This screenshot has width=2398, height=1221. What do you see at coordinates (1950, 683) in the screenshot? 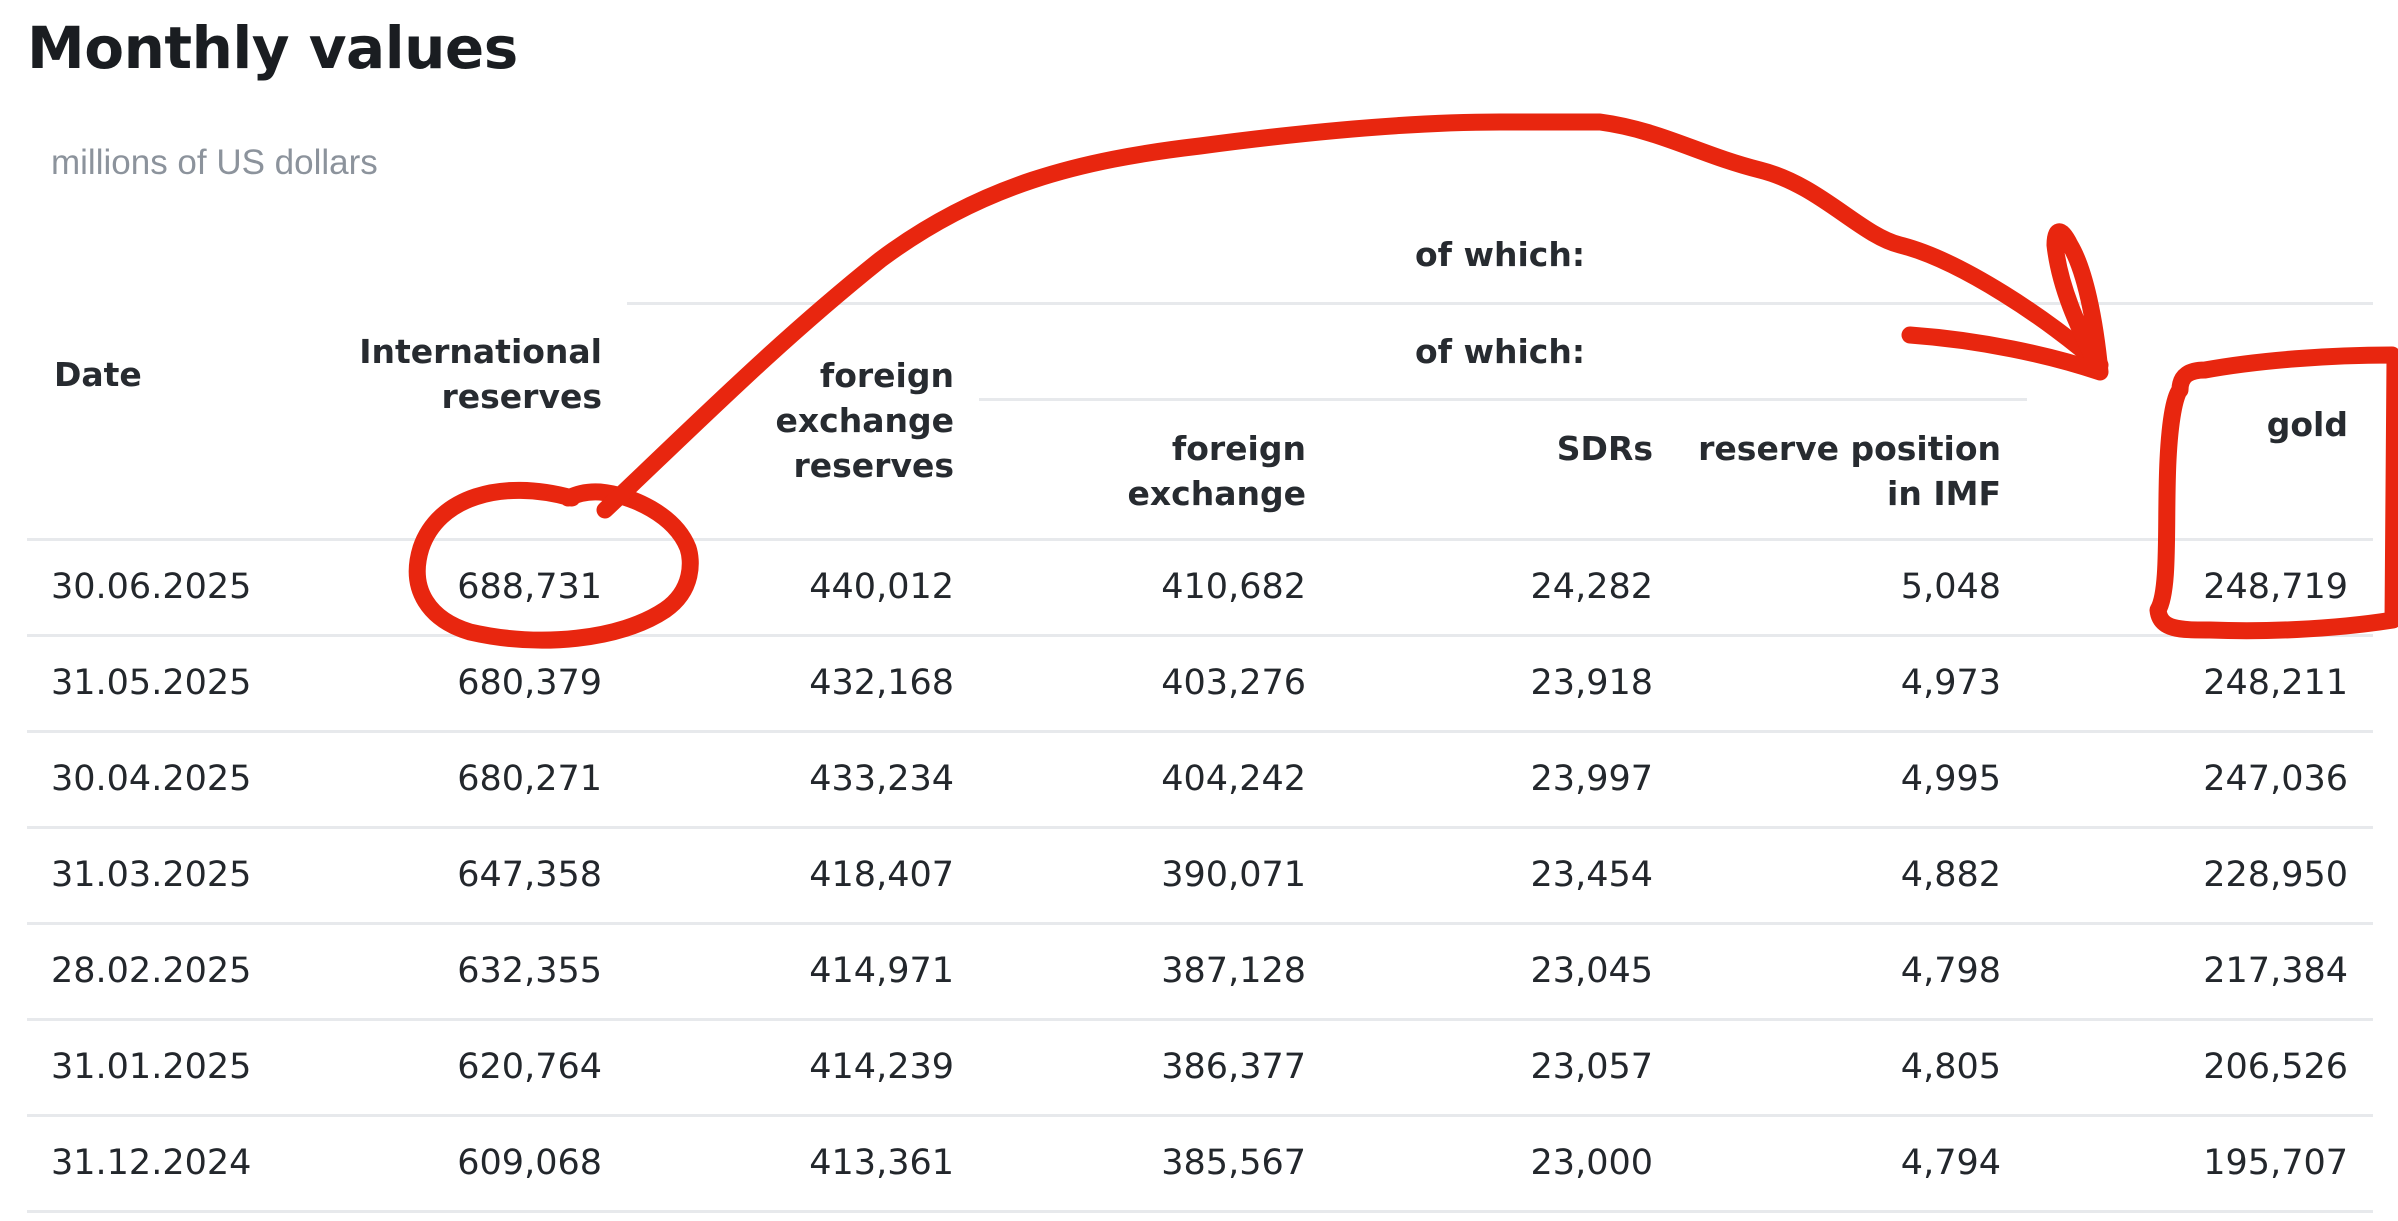
I see `cell-reserve-position-in-imf: 4,973` at bounding box center [1950, 683].